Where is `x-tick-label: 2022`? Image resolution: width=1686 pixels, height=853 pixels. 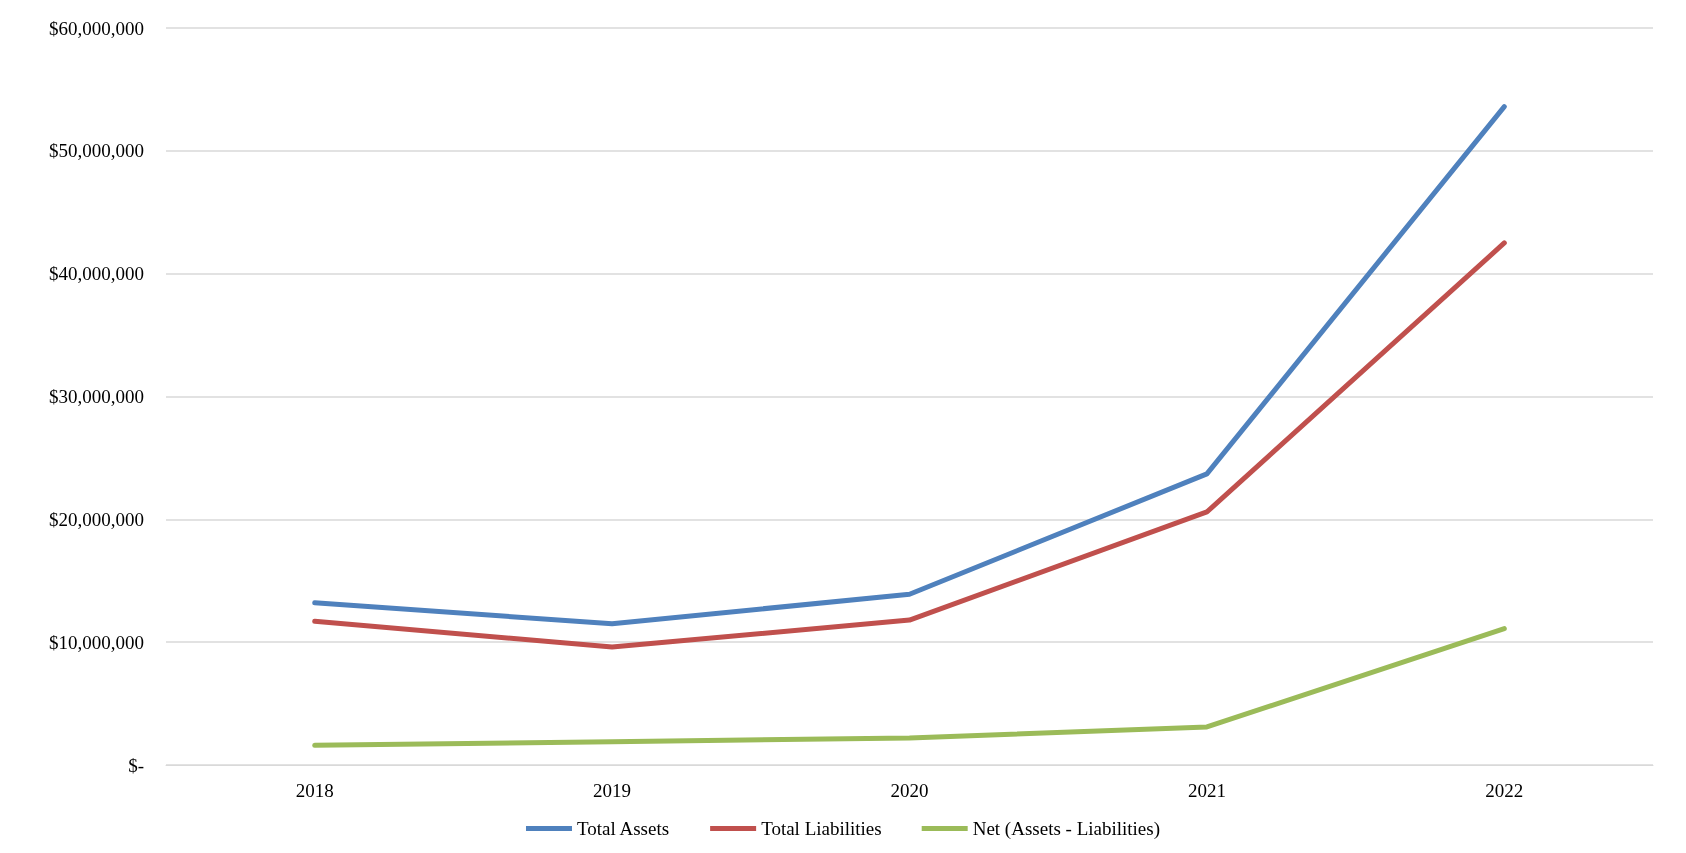 x-tick-label: 2022 is located at coordinates (1504, 790).